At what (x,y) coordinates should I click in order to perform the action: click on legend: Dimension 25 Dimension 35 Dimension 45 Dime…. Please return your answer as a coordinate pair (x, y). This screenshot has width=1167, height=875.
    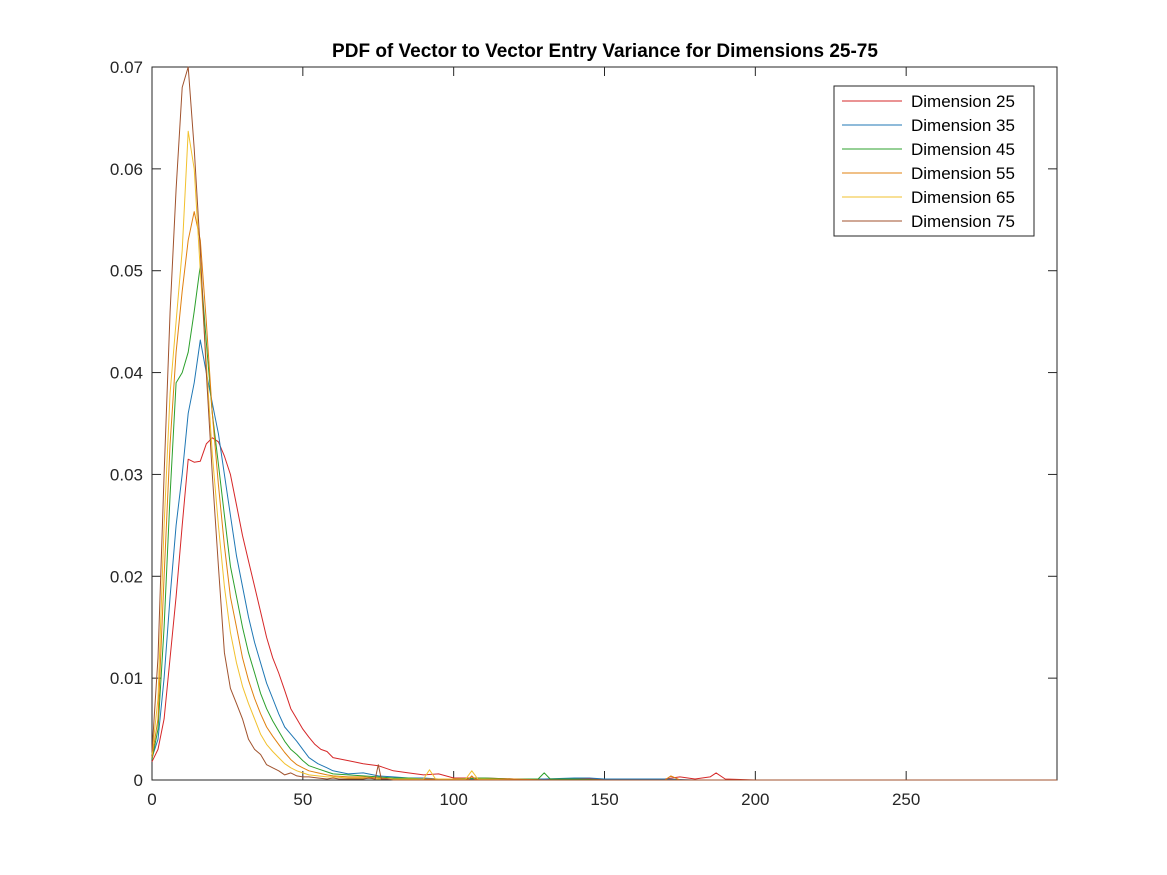
    Looking at the image, I should click on (934, 161).